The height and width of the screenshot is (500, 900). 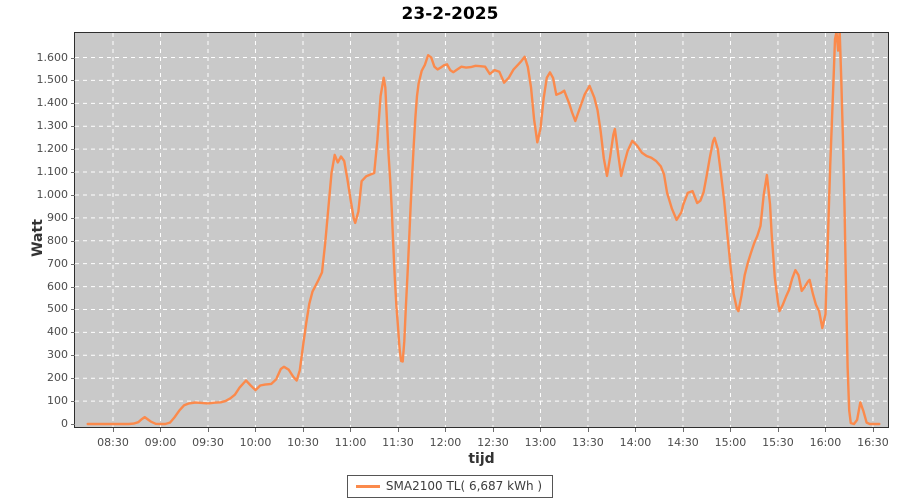 What do you see at coordinates (64, 424) in the screenshot?
I see `y-tick-label: 0` at bounding box center [64, 424].